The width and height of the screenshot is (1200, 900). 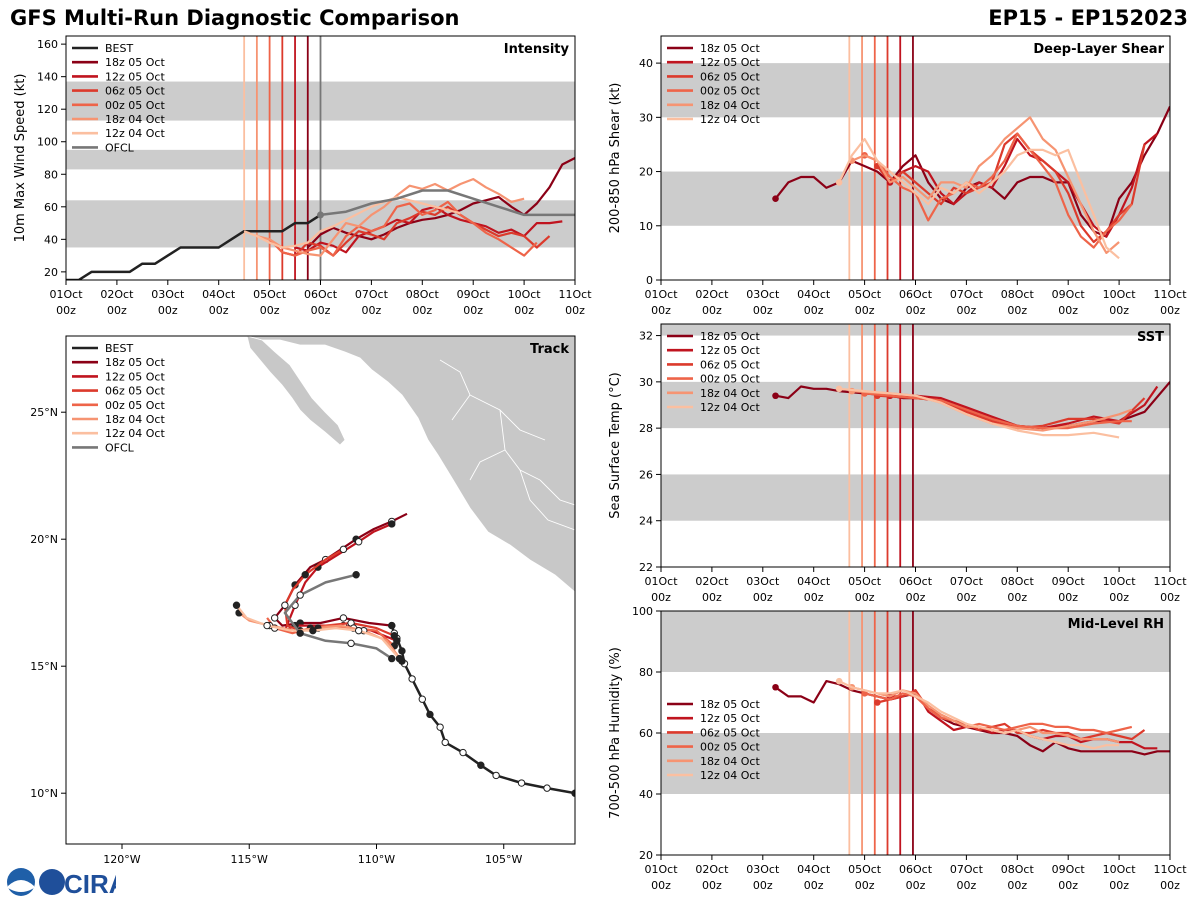 What do you see at coordinates (712, 869) in the screenshot?
I see `rh-xtick-label-day: 02Oct` at bounding box center [712, 869].